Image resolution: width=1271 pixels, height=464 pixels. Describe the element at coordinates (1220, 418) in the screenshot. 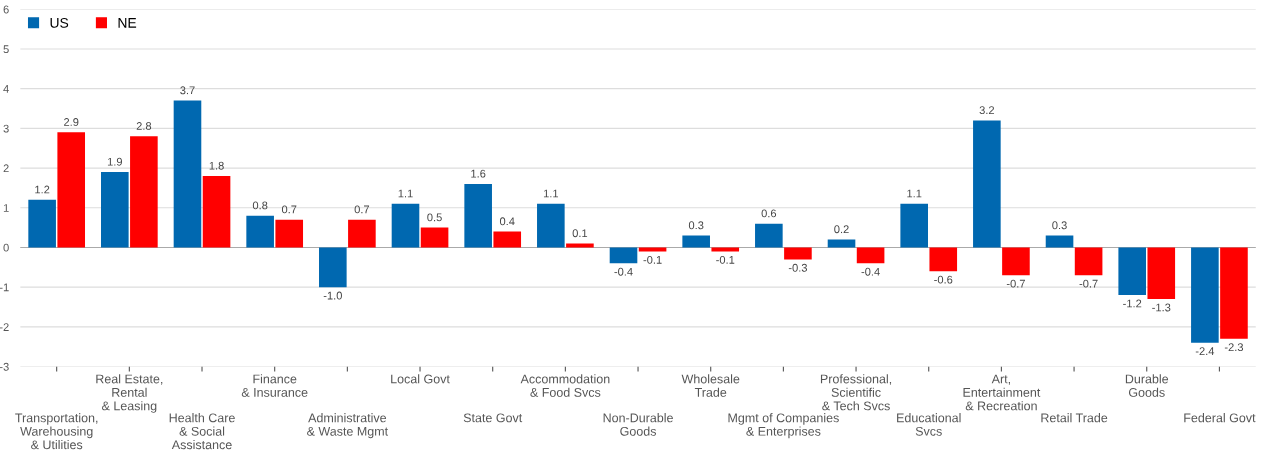

I see `x-tick-label: Federal Govt` at that location.